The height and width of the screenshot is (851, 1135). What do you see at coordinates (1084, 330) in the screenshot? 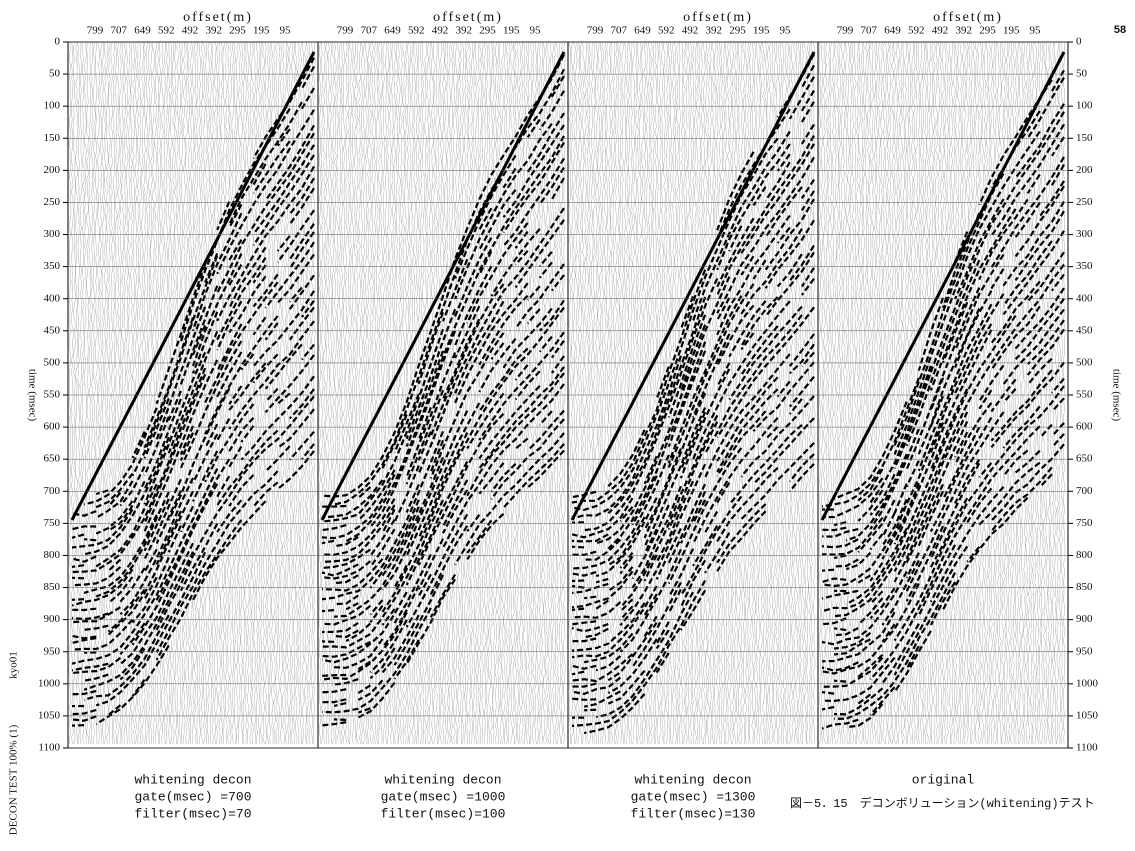
I see `y-tick-label: 450` at bounding box center [1084, 330].